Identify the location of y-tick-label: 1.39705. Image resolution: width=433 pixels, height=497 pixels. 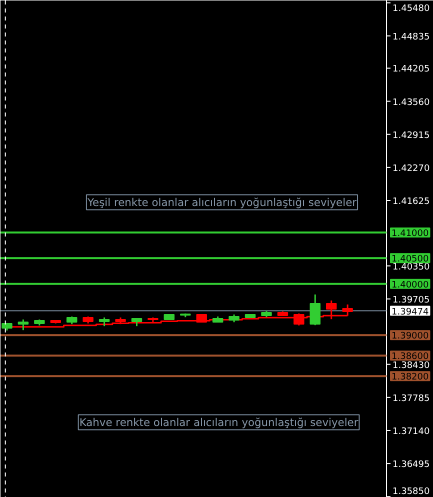
(411, 300).